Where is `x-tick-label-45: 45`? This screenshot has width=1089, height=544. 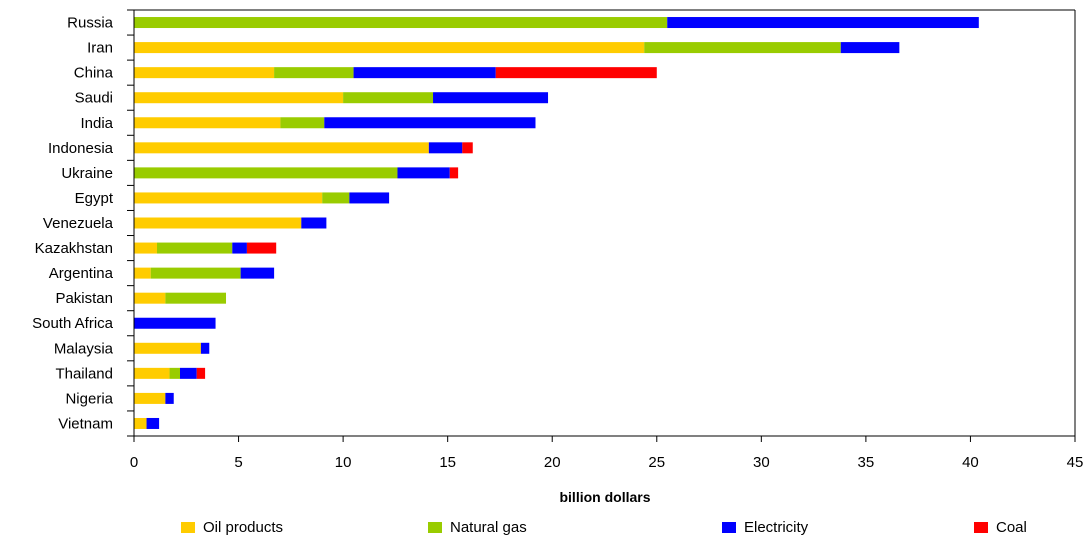
x-tick-label-45: 45 is located at coordinates (1075, 462).